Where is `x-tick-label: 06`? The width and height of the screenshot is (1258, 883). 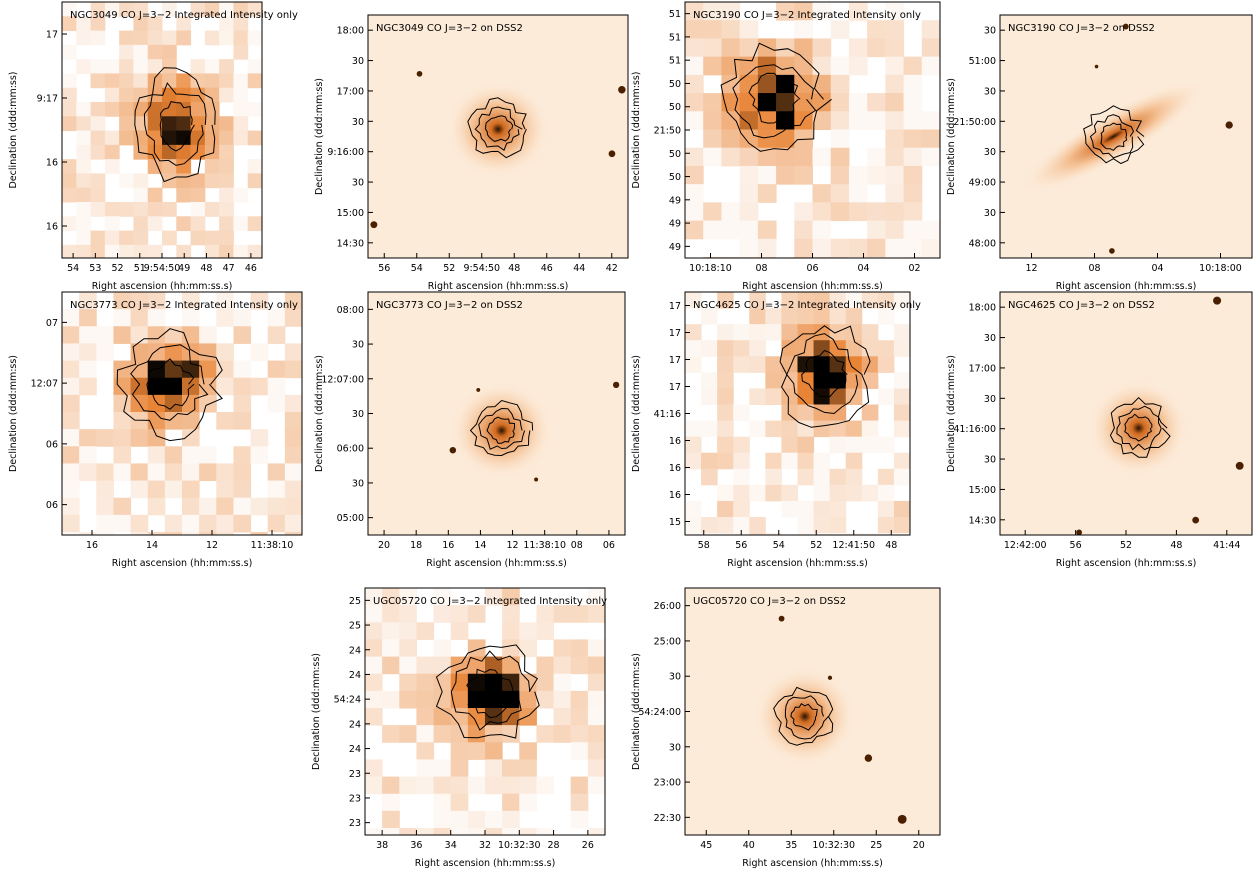
x-tick-label: 06 is located at coordinates (609, 545).